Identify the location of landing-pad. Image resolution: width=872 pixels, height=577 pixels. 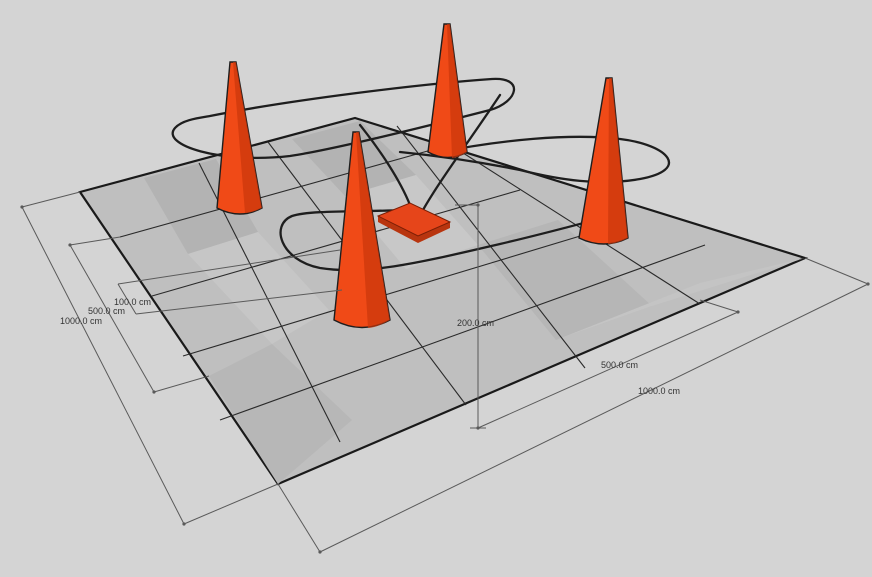
(414, 222).